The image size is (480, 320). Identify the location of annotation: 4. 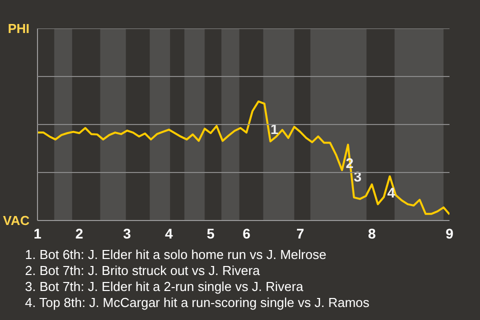
(391, 192).